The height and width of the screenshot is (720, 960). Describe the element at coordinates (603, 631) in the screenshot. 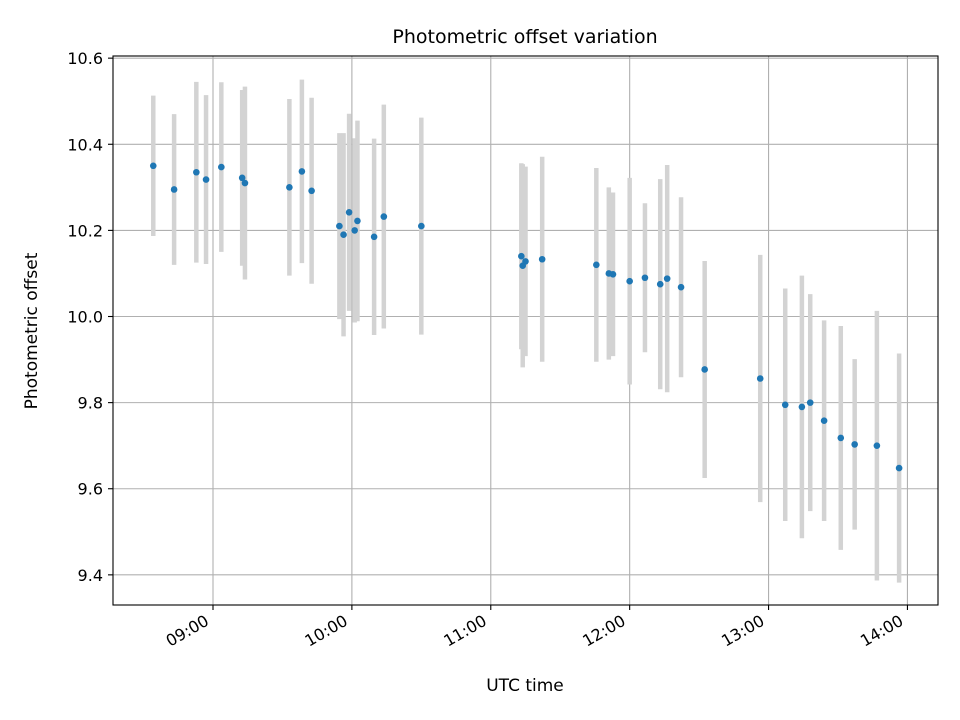

I see `x-tick-label: 12:00` at that location.